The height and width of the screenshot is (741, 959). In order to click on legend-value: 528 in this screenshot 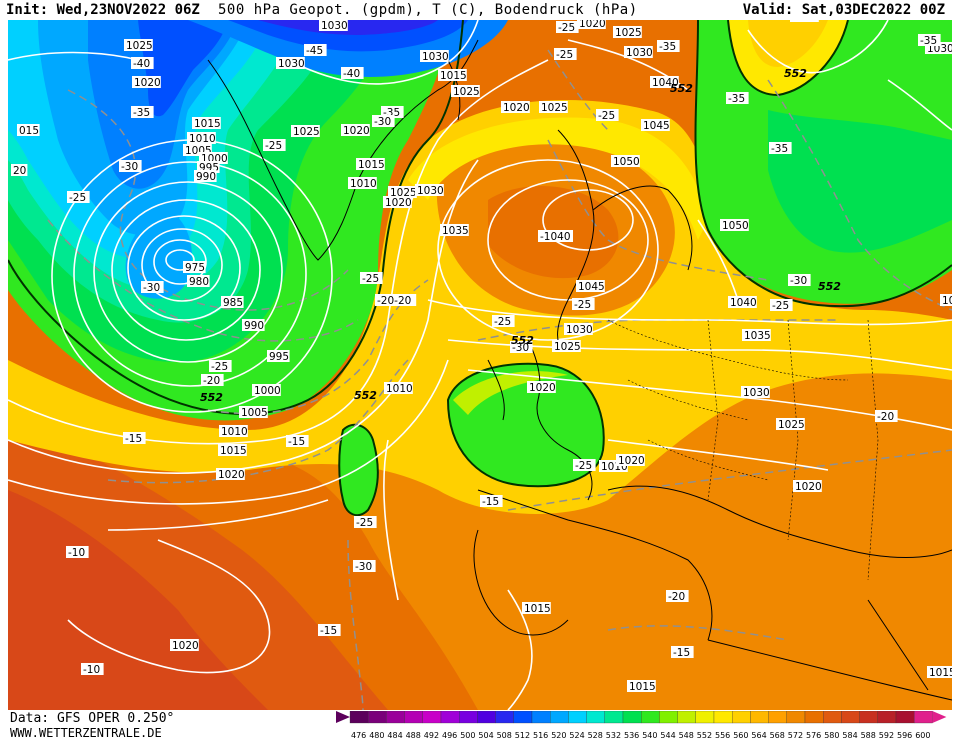, I will do `click(595, 735)`.